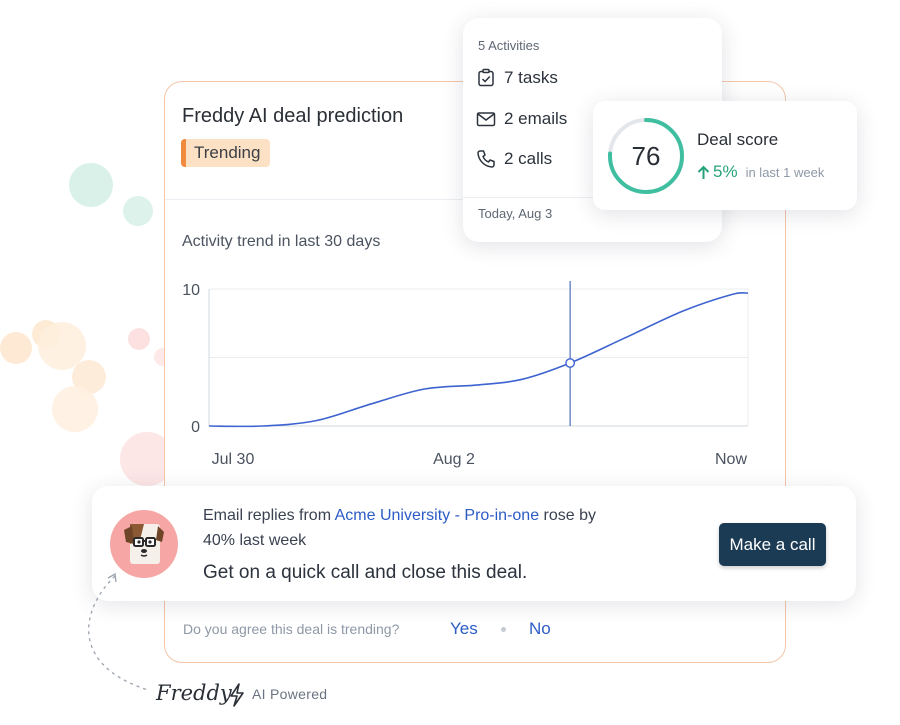 The height and width of the screenshot is (725, 900). What do you see at coordinates (486, 159) in the screenshot?
I see `phone-icon` at bounding box center [486, 159].